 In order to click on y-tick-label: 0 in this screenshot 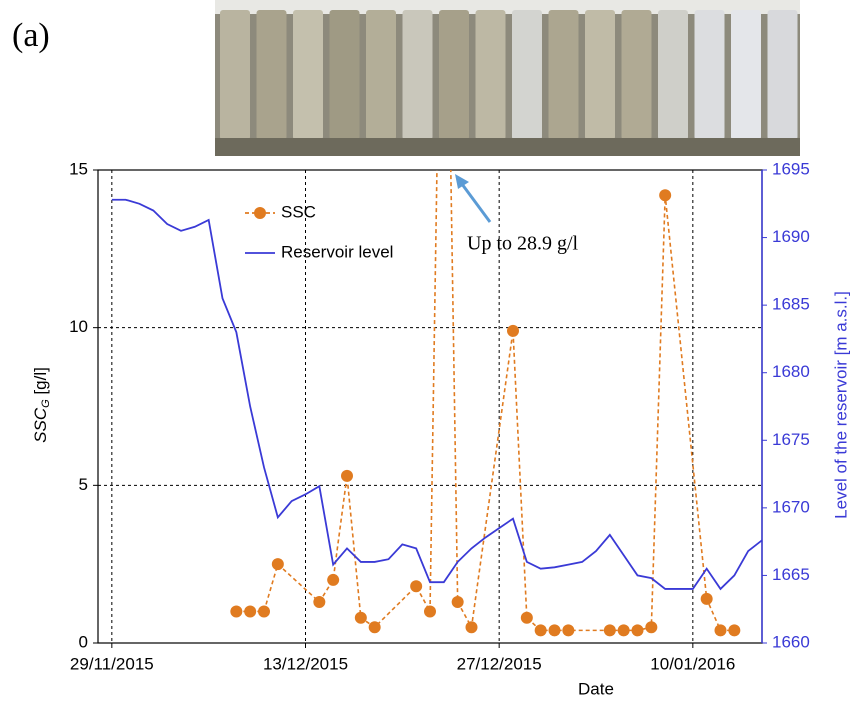, I will do `click(83, 641)`.